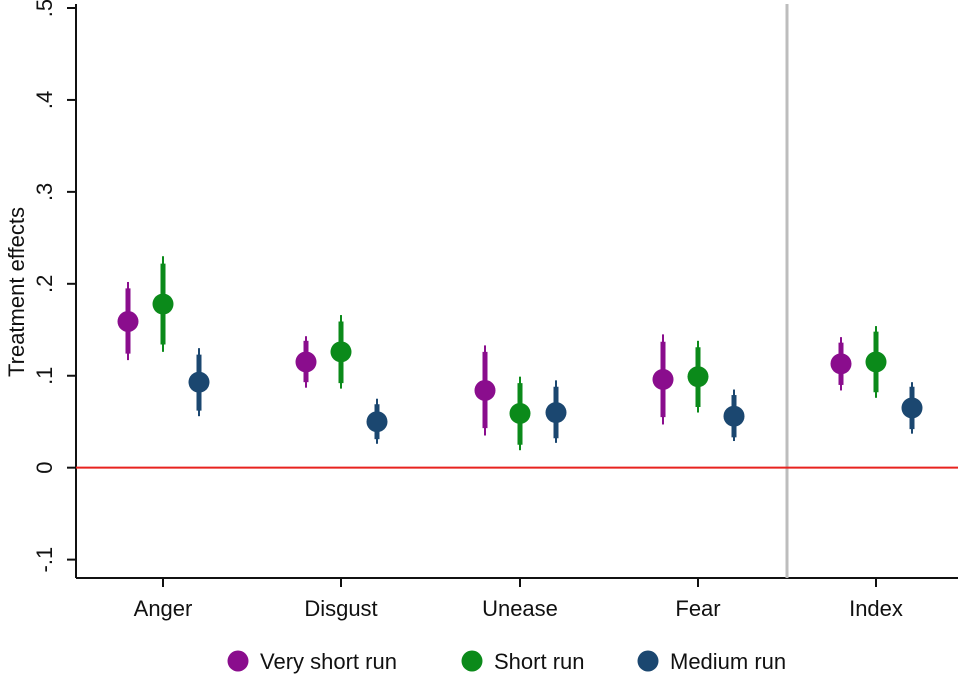 This screenshot has height=677, width=960. Describe the element at coordinates (44, 8) in the screenshot. I see `y-tick-label: .5` at that location.